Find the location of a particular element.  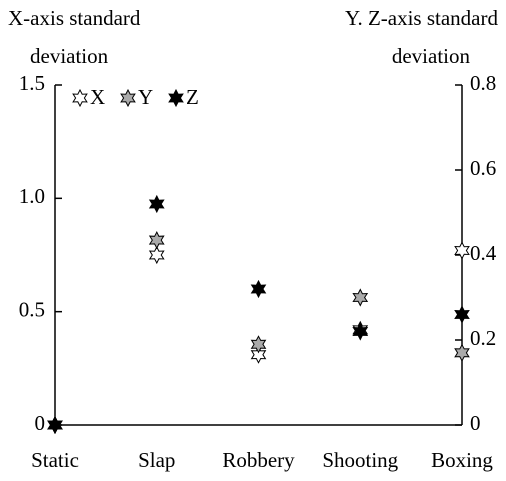

y-axis-title: X-axis standard is located at coordinates (74, 18).